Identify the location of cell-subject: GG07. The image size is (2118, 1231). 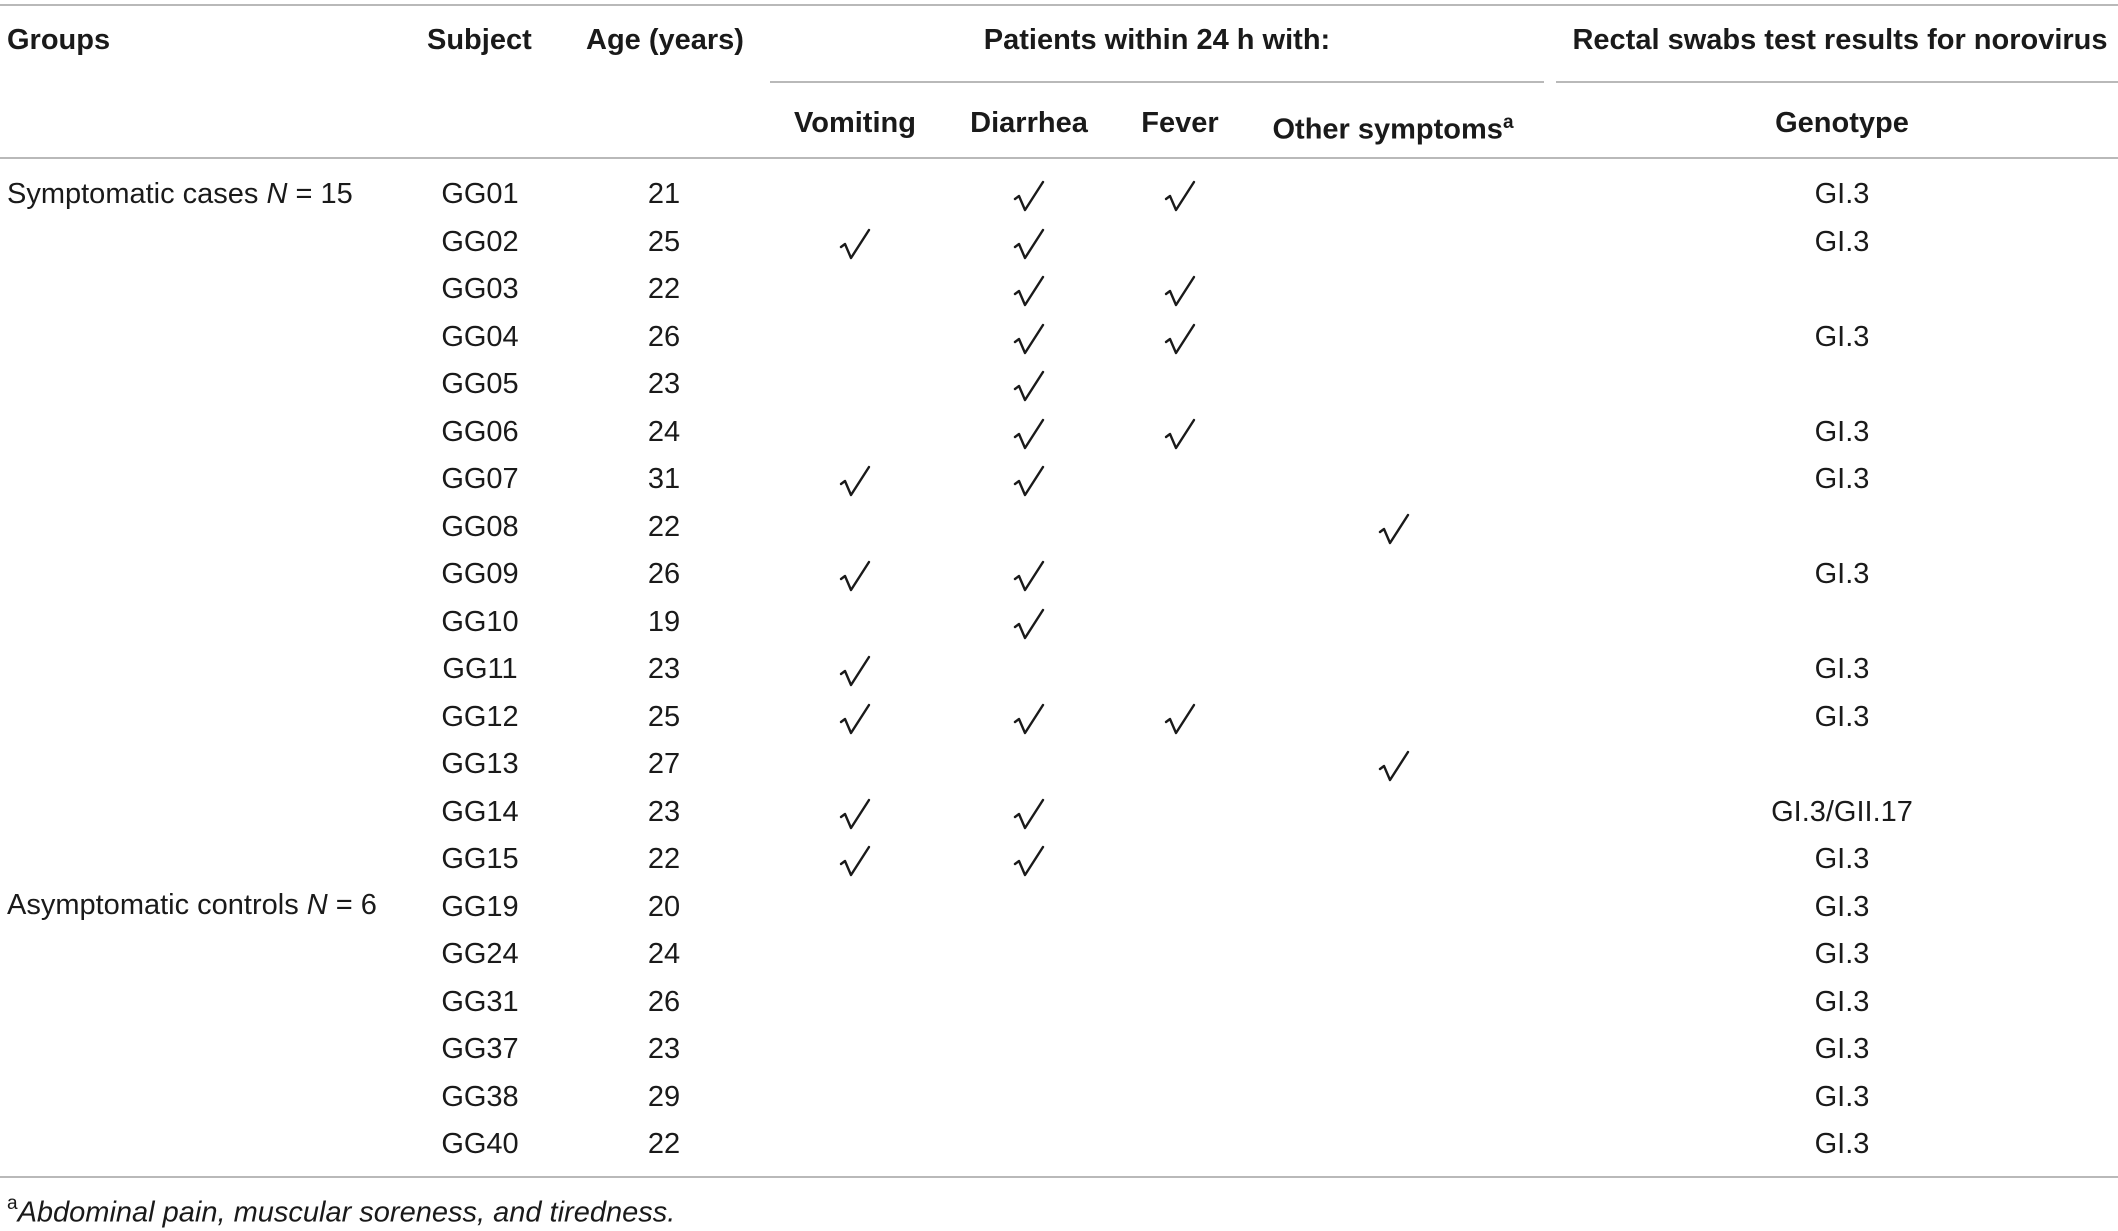
(480, 479).